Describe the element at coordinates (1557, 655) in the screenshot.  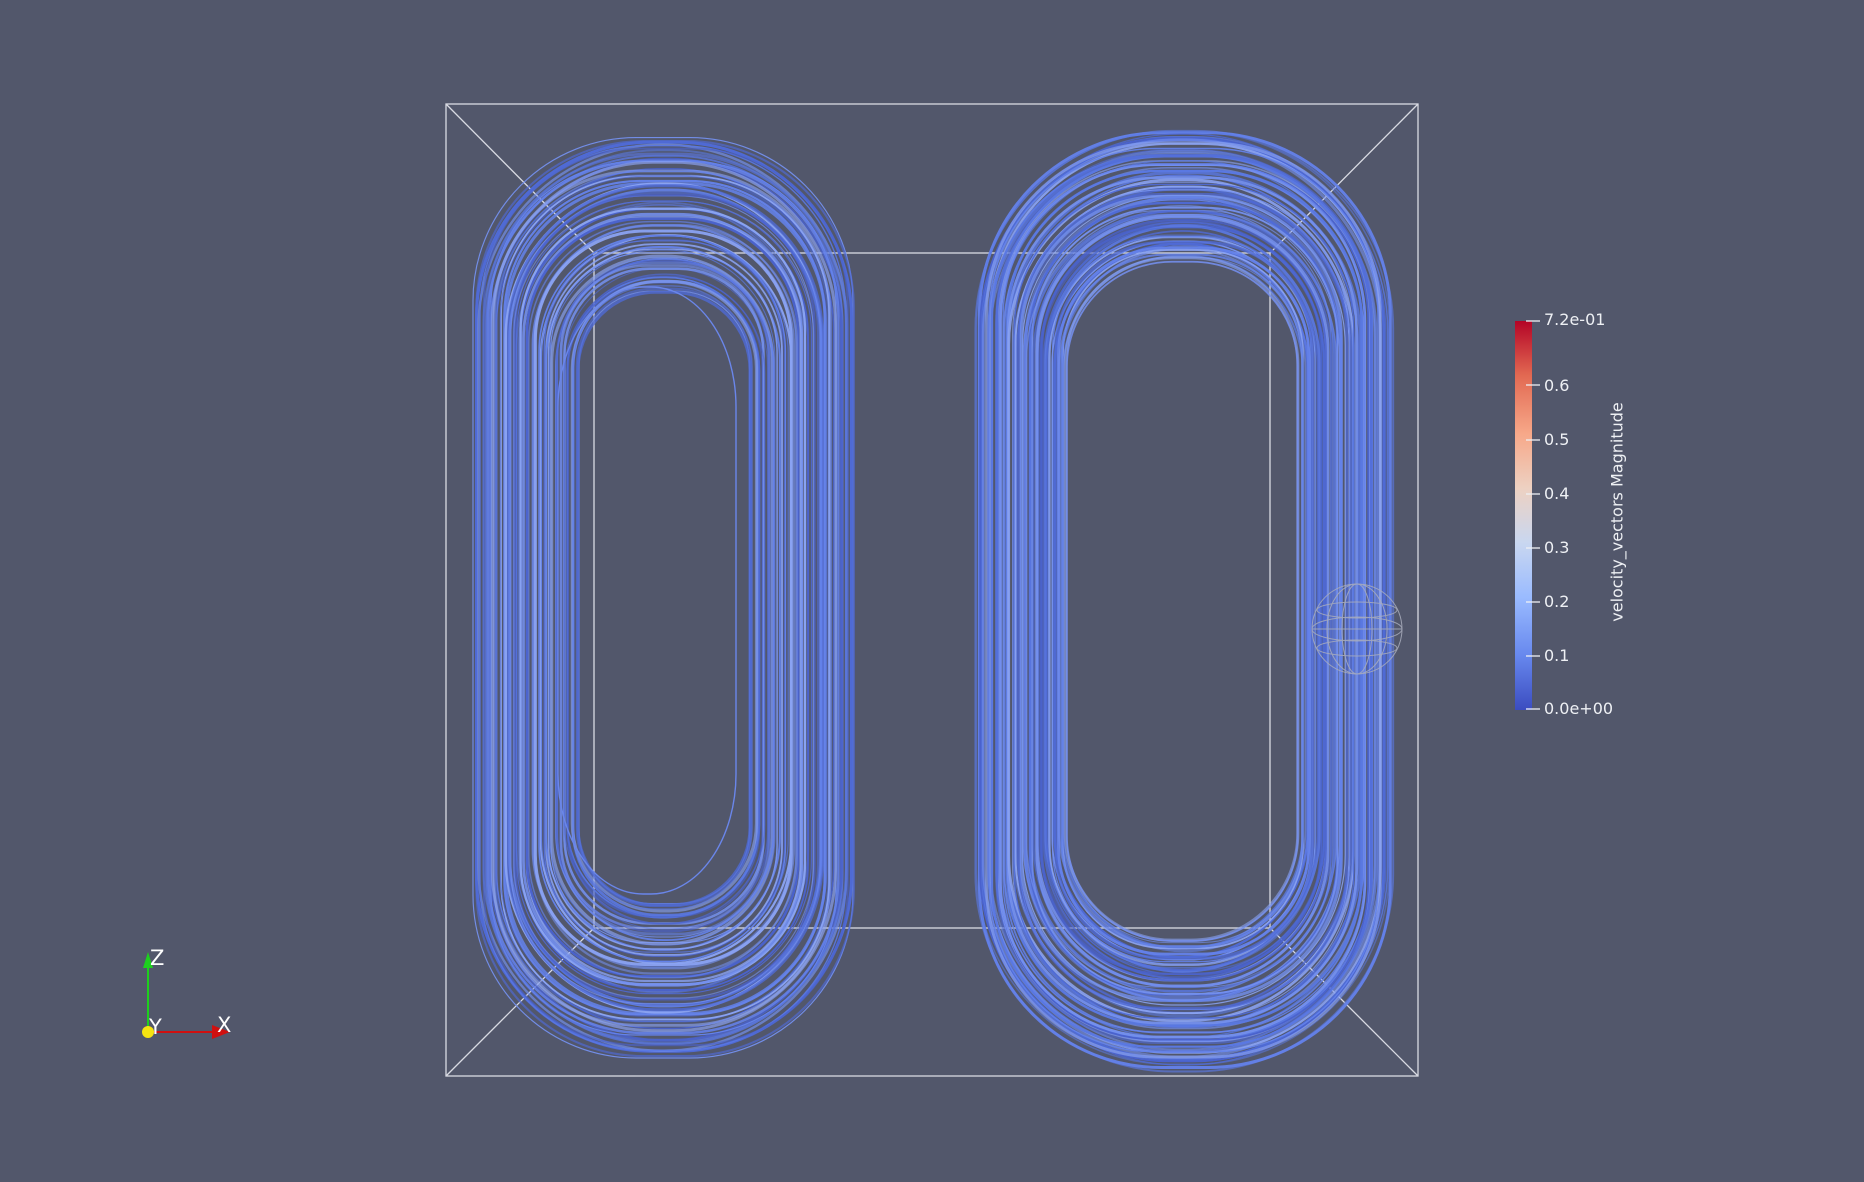
I see `colorbar-tick-label: 0.1` at that location.